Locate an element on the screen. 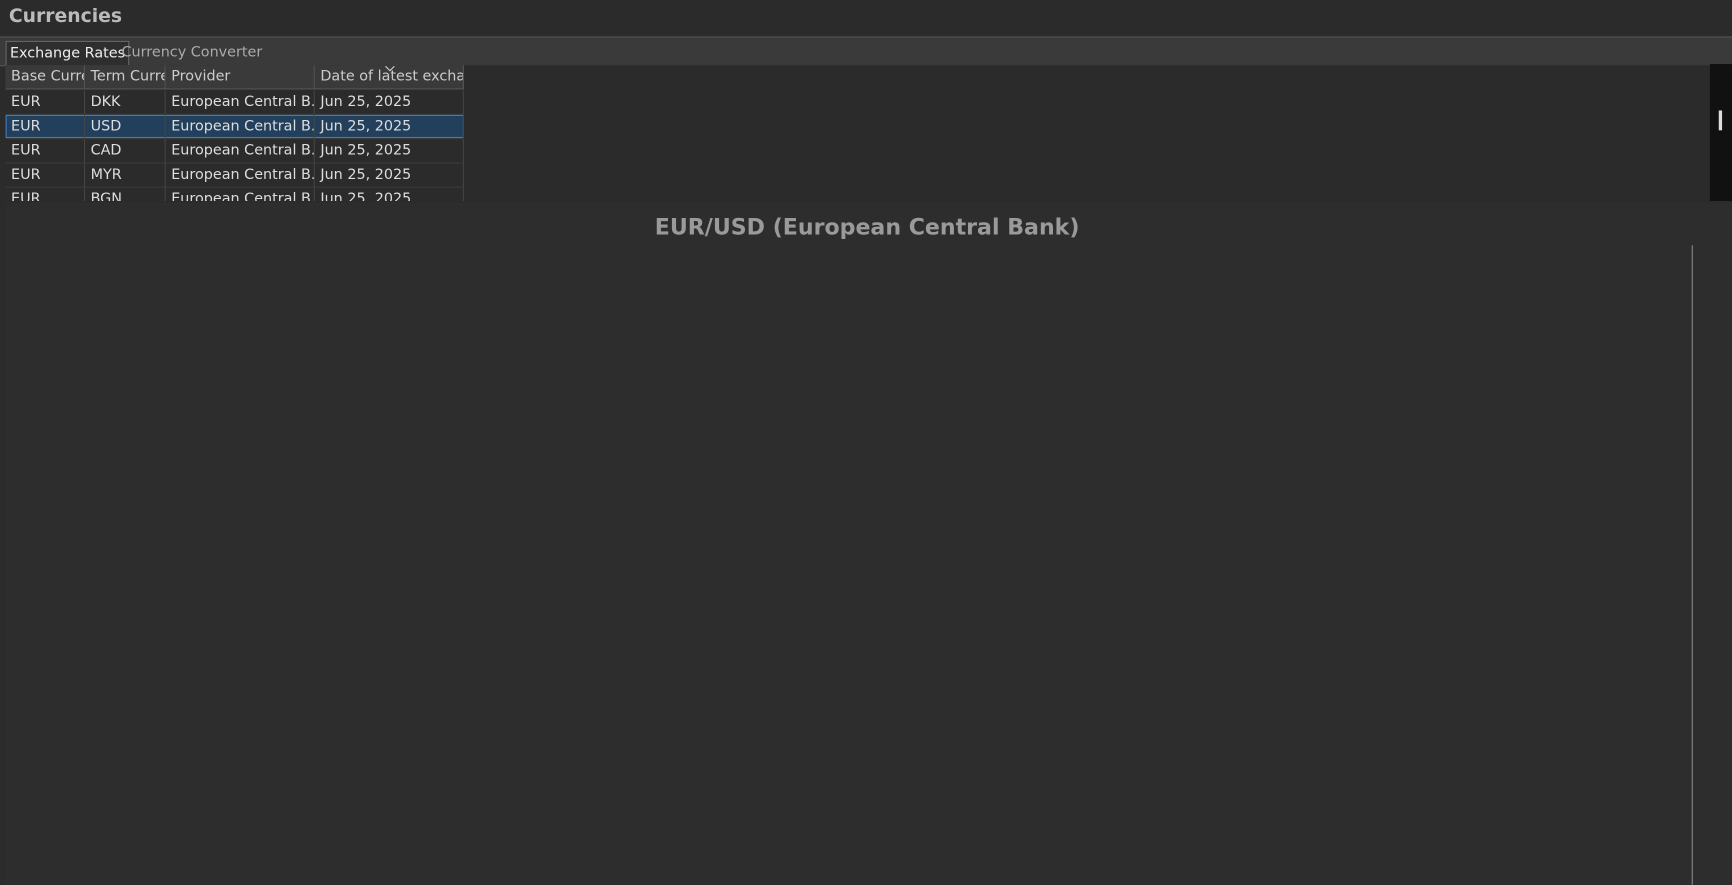 The image size is (1732, 885). table-cell: BGN is located at coordinates (125, 194).